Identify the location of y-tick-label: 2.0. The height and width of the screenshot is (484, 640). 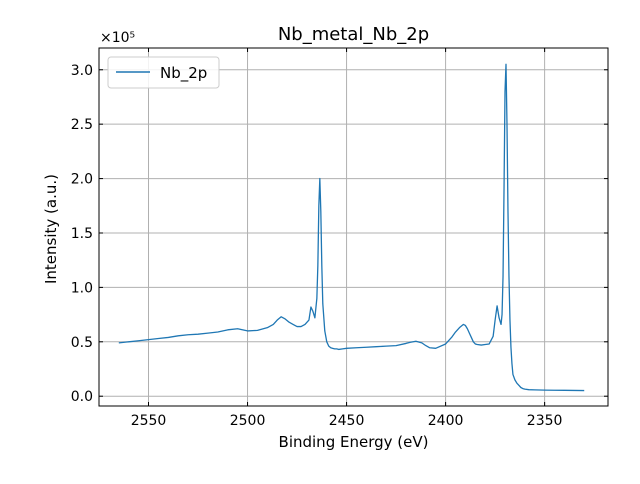
(82, 180).